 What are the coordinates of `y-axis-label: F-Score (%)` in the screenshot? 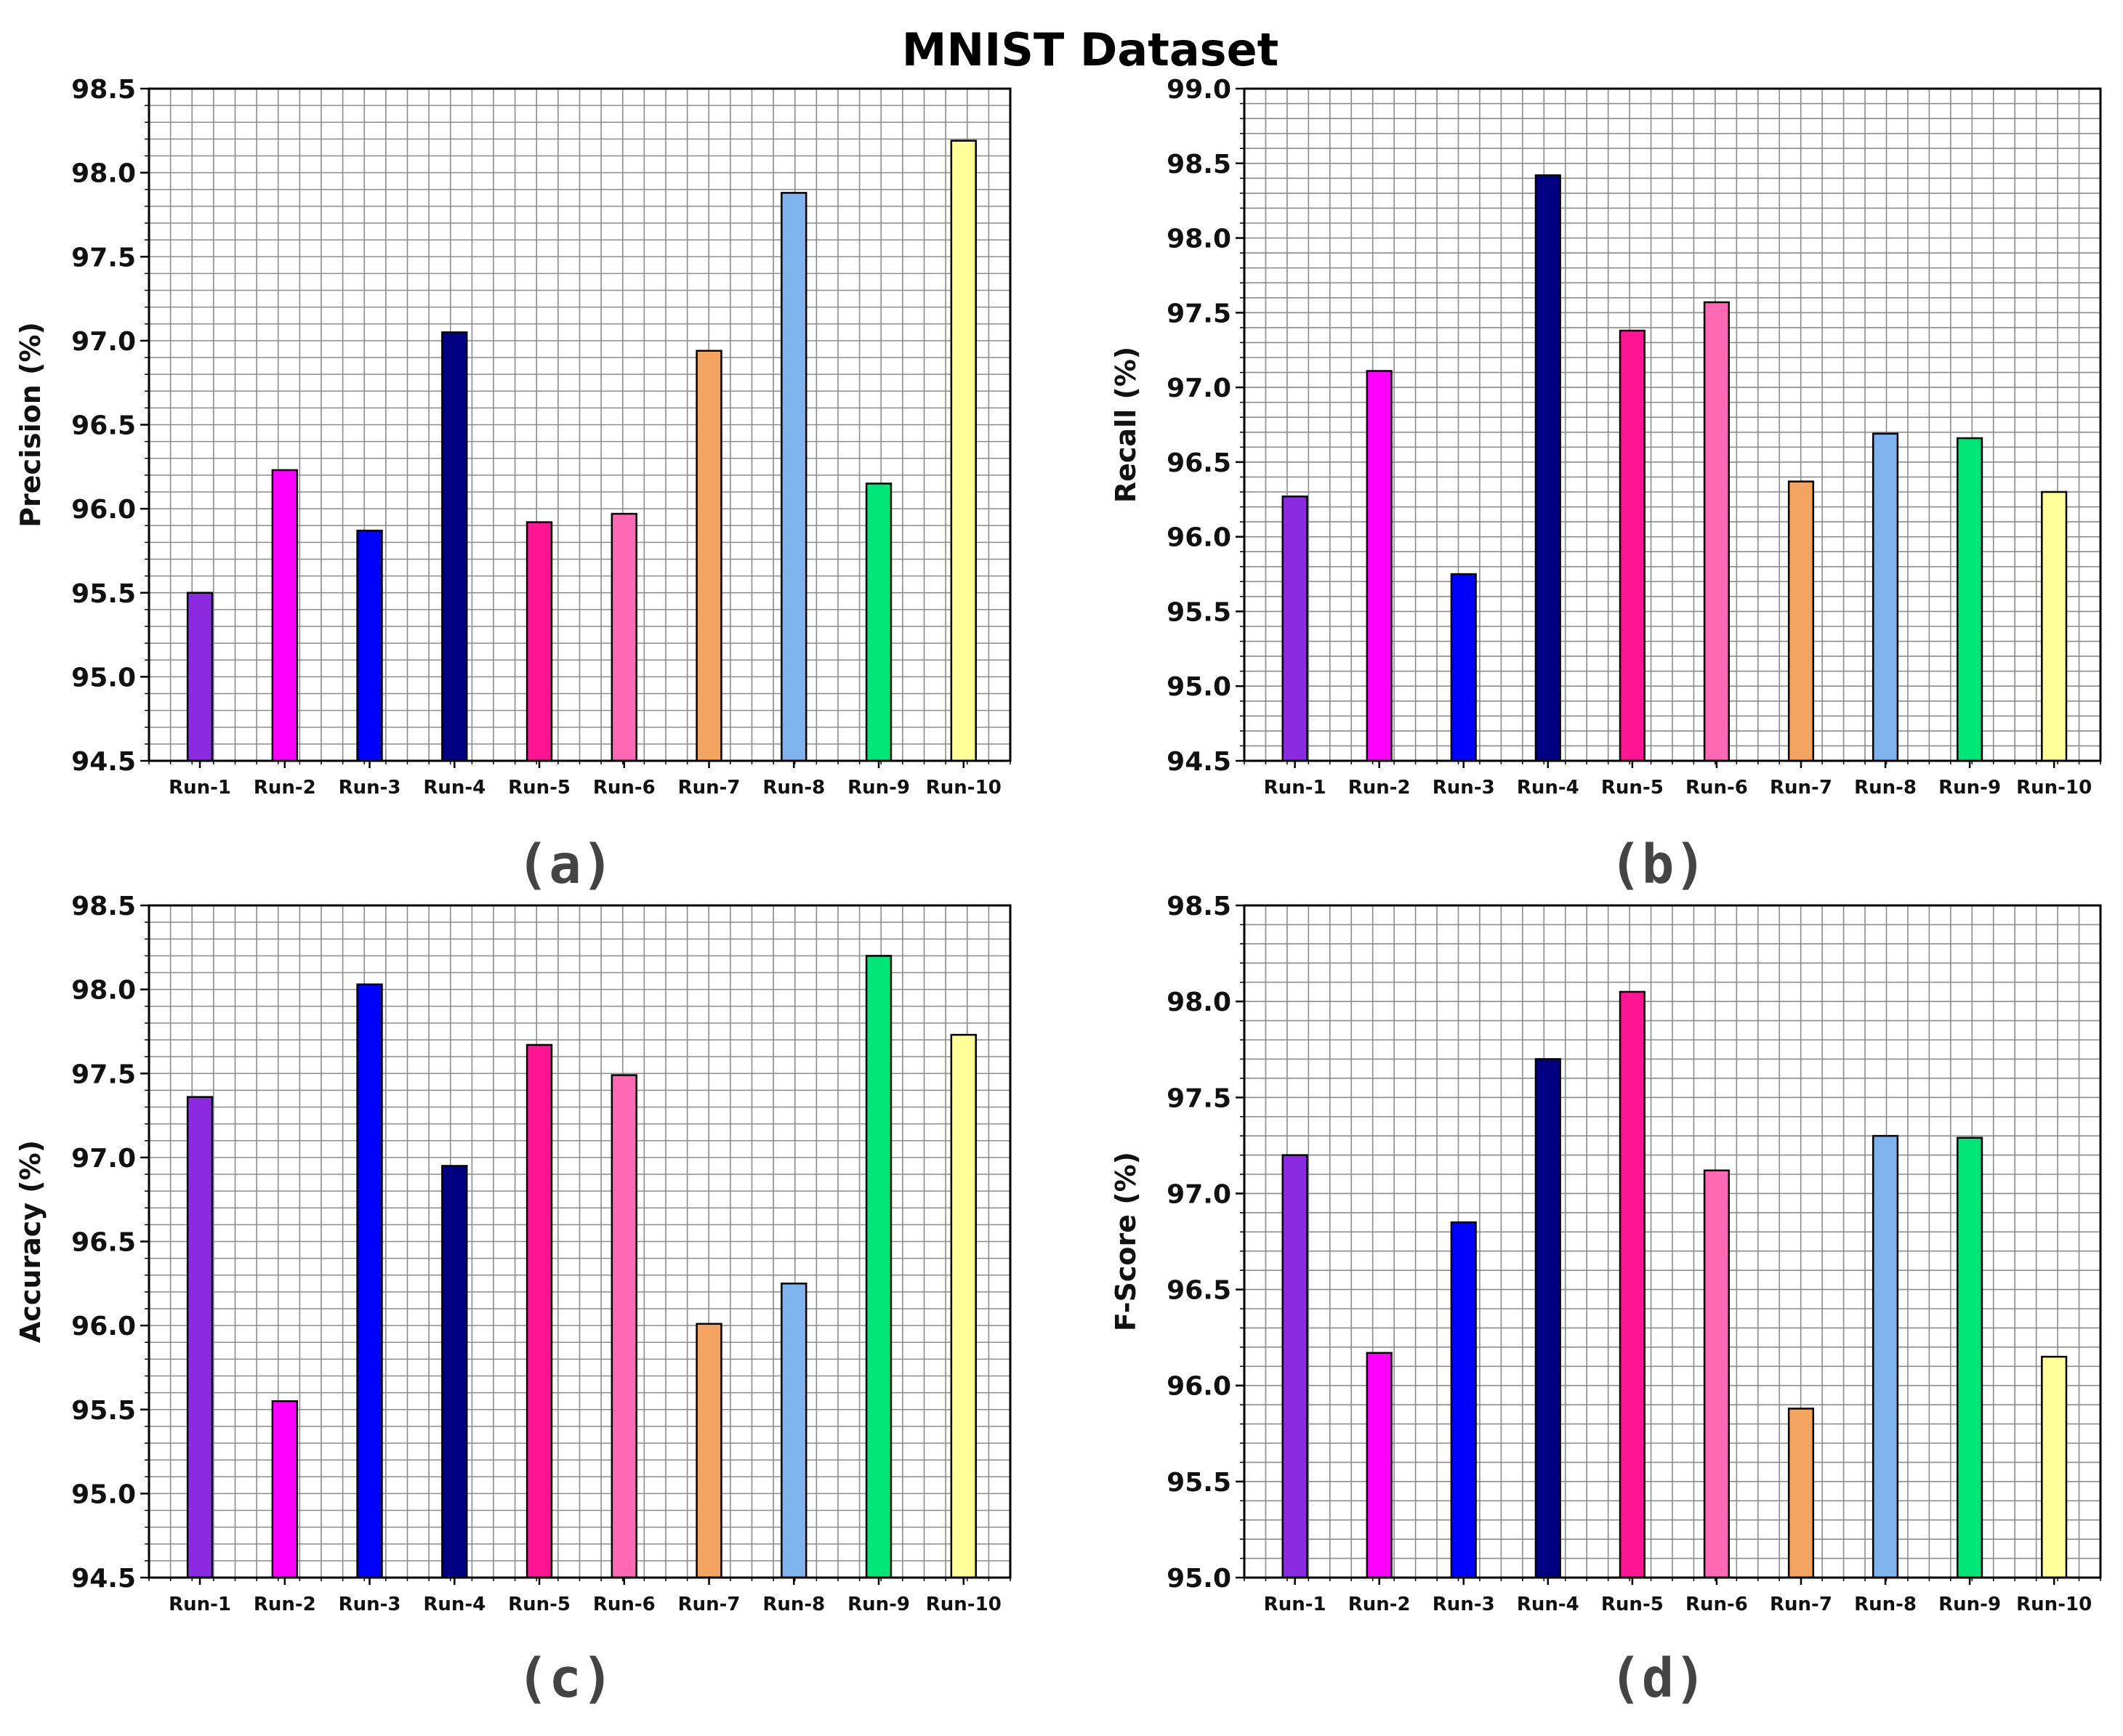 It's located at (1126, 1241).